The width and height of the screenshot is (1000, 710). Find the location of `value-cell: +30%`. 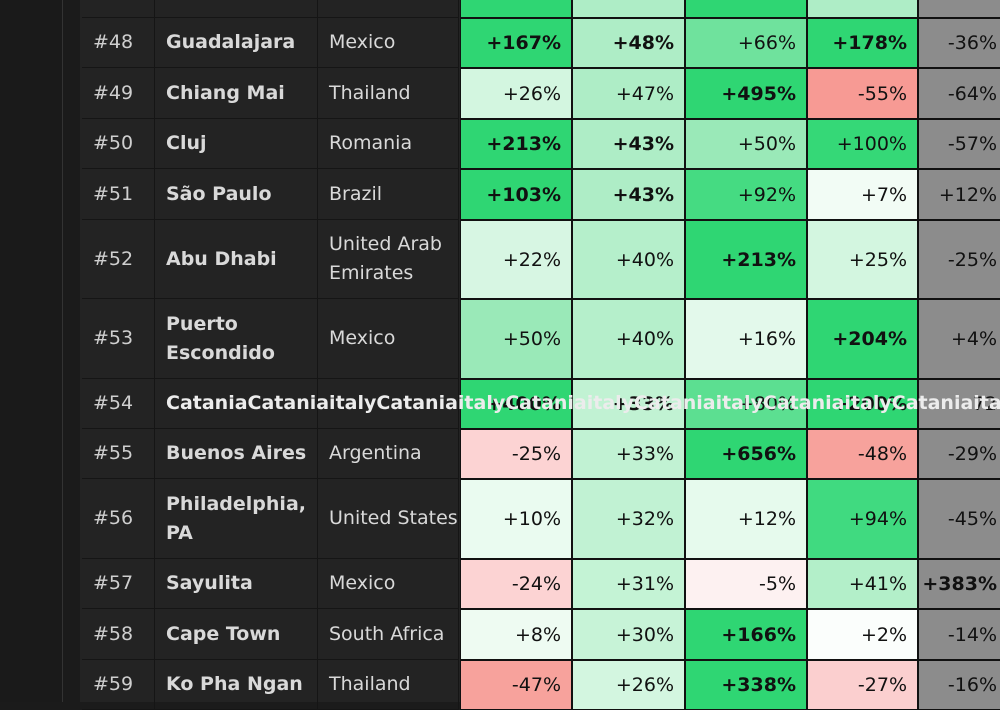

value-cell: +30% is located at coordinates (628, 634).